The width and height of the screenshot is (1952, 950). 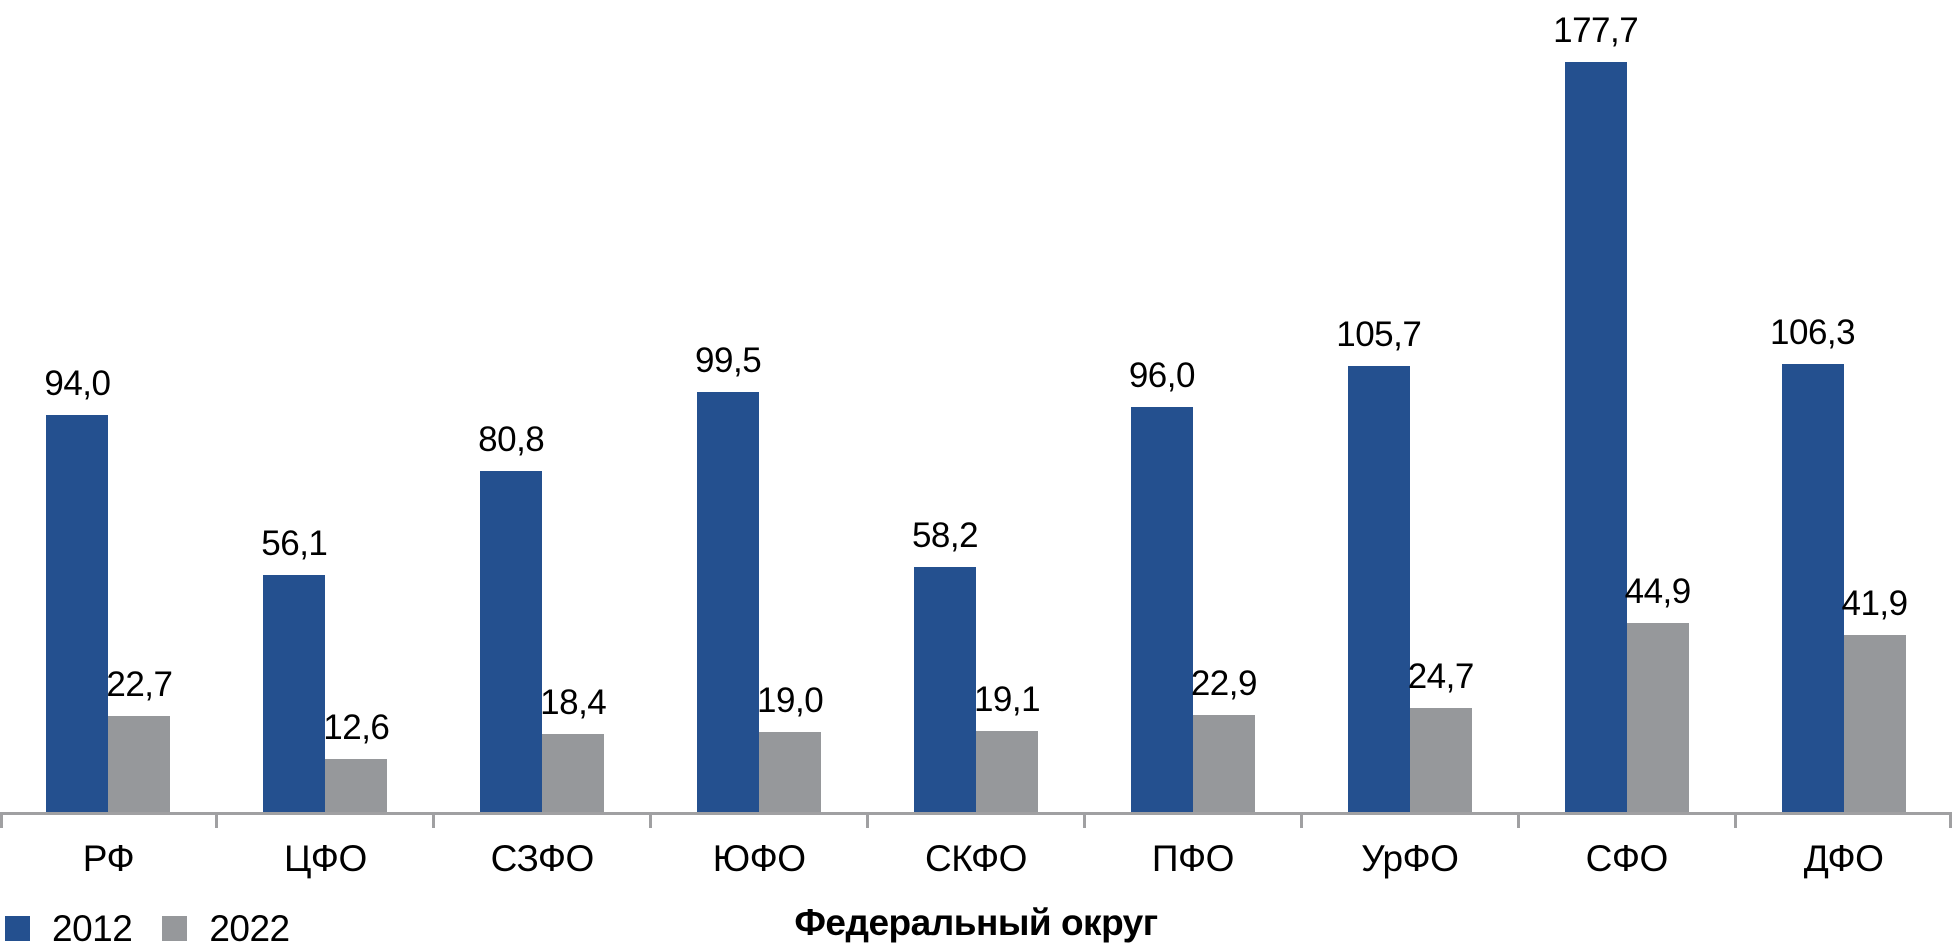 What do you see at coordinates (1379, 564) in the screenshot?
I see `bar-2012: 105,7` at bounding box center [1379, 564].